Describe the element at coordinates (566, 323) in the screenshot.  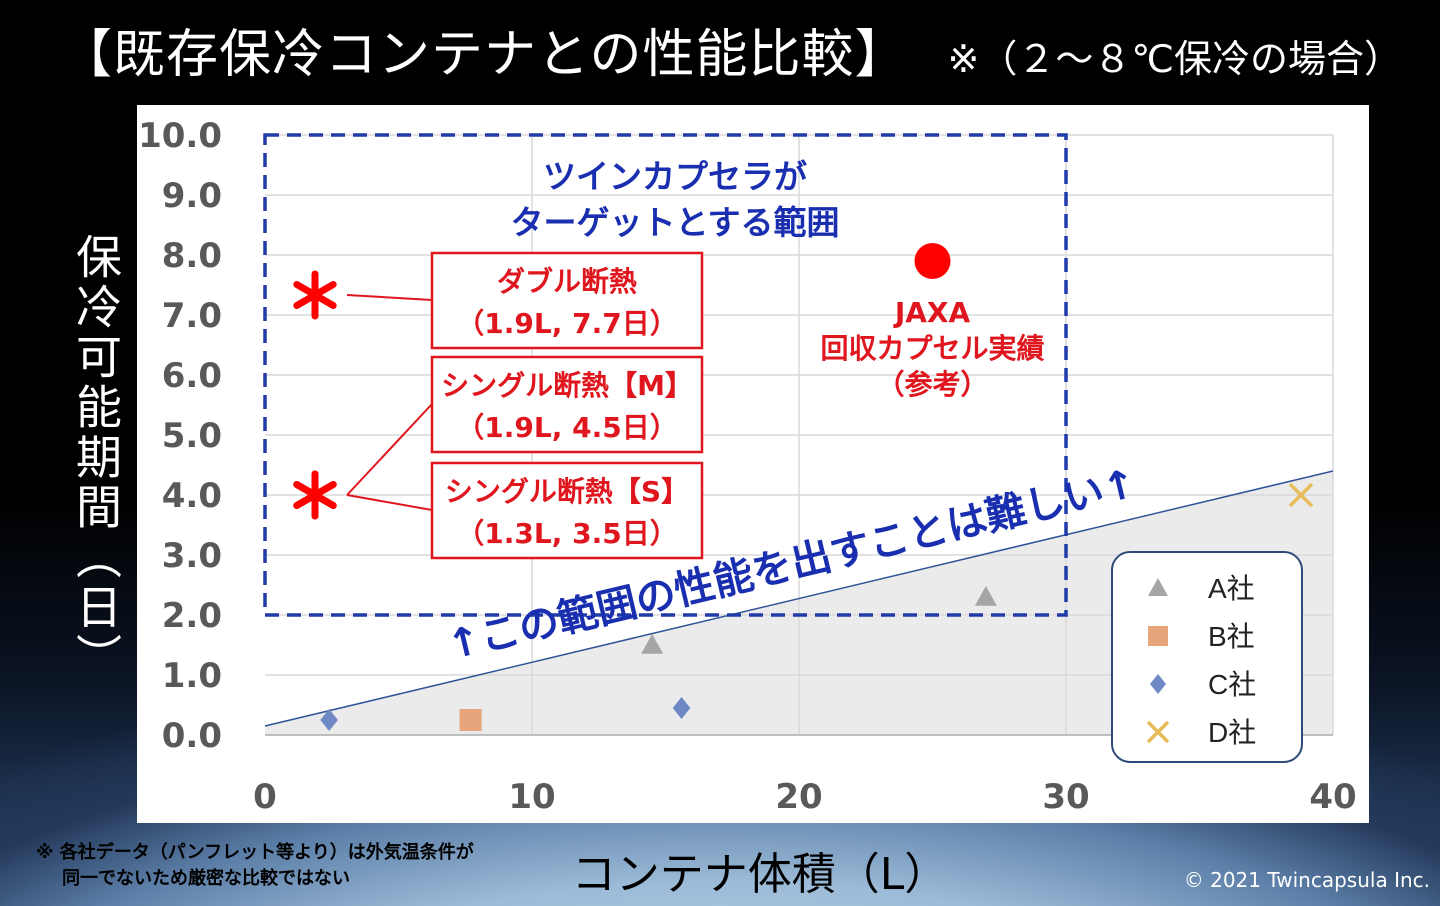
I see `annotation-box-line-2: （1.9L, 7.7日）` at that location.